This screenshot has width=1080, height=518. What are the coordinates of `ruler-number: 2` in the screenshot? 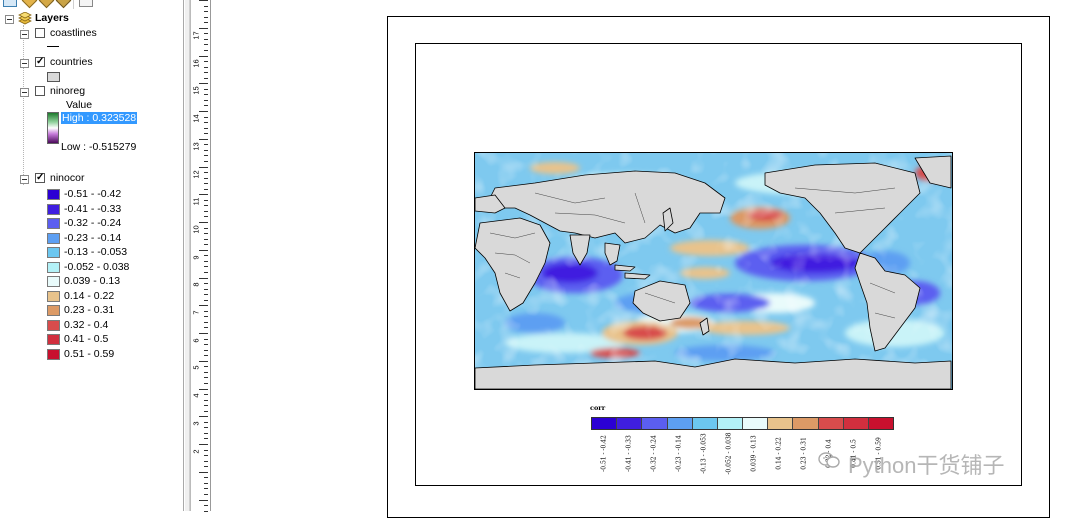 It's located at (196, 451).